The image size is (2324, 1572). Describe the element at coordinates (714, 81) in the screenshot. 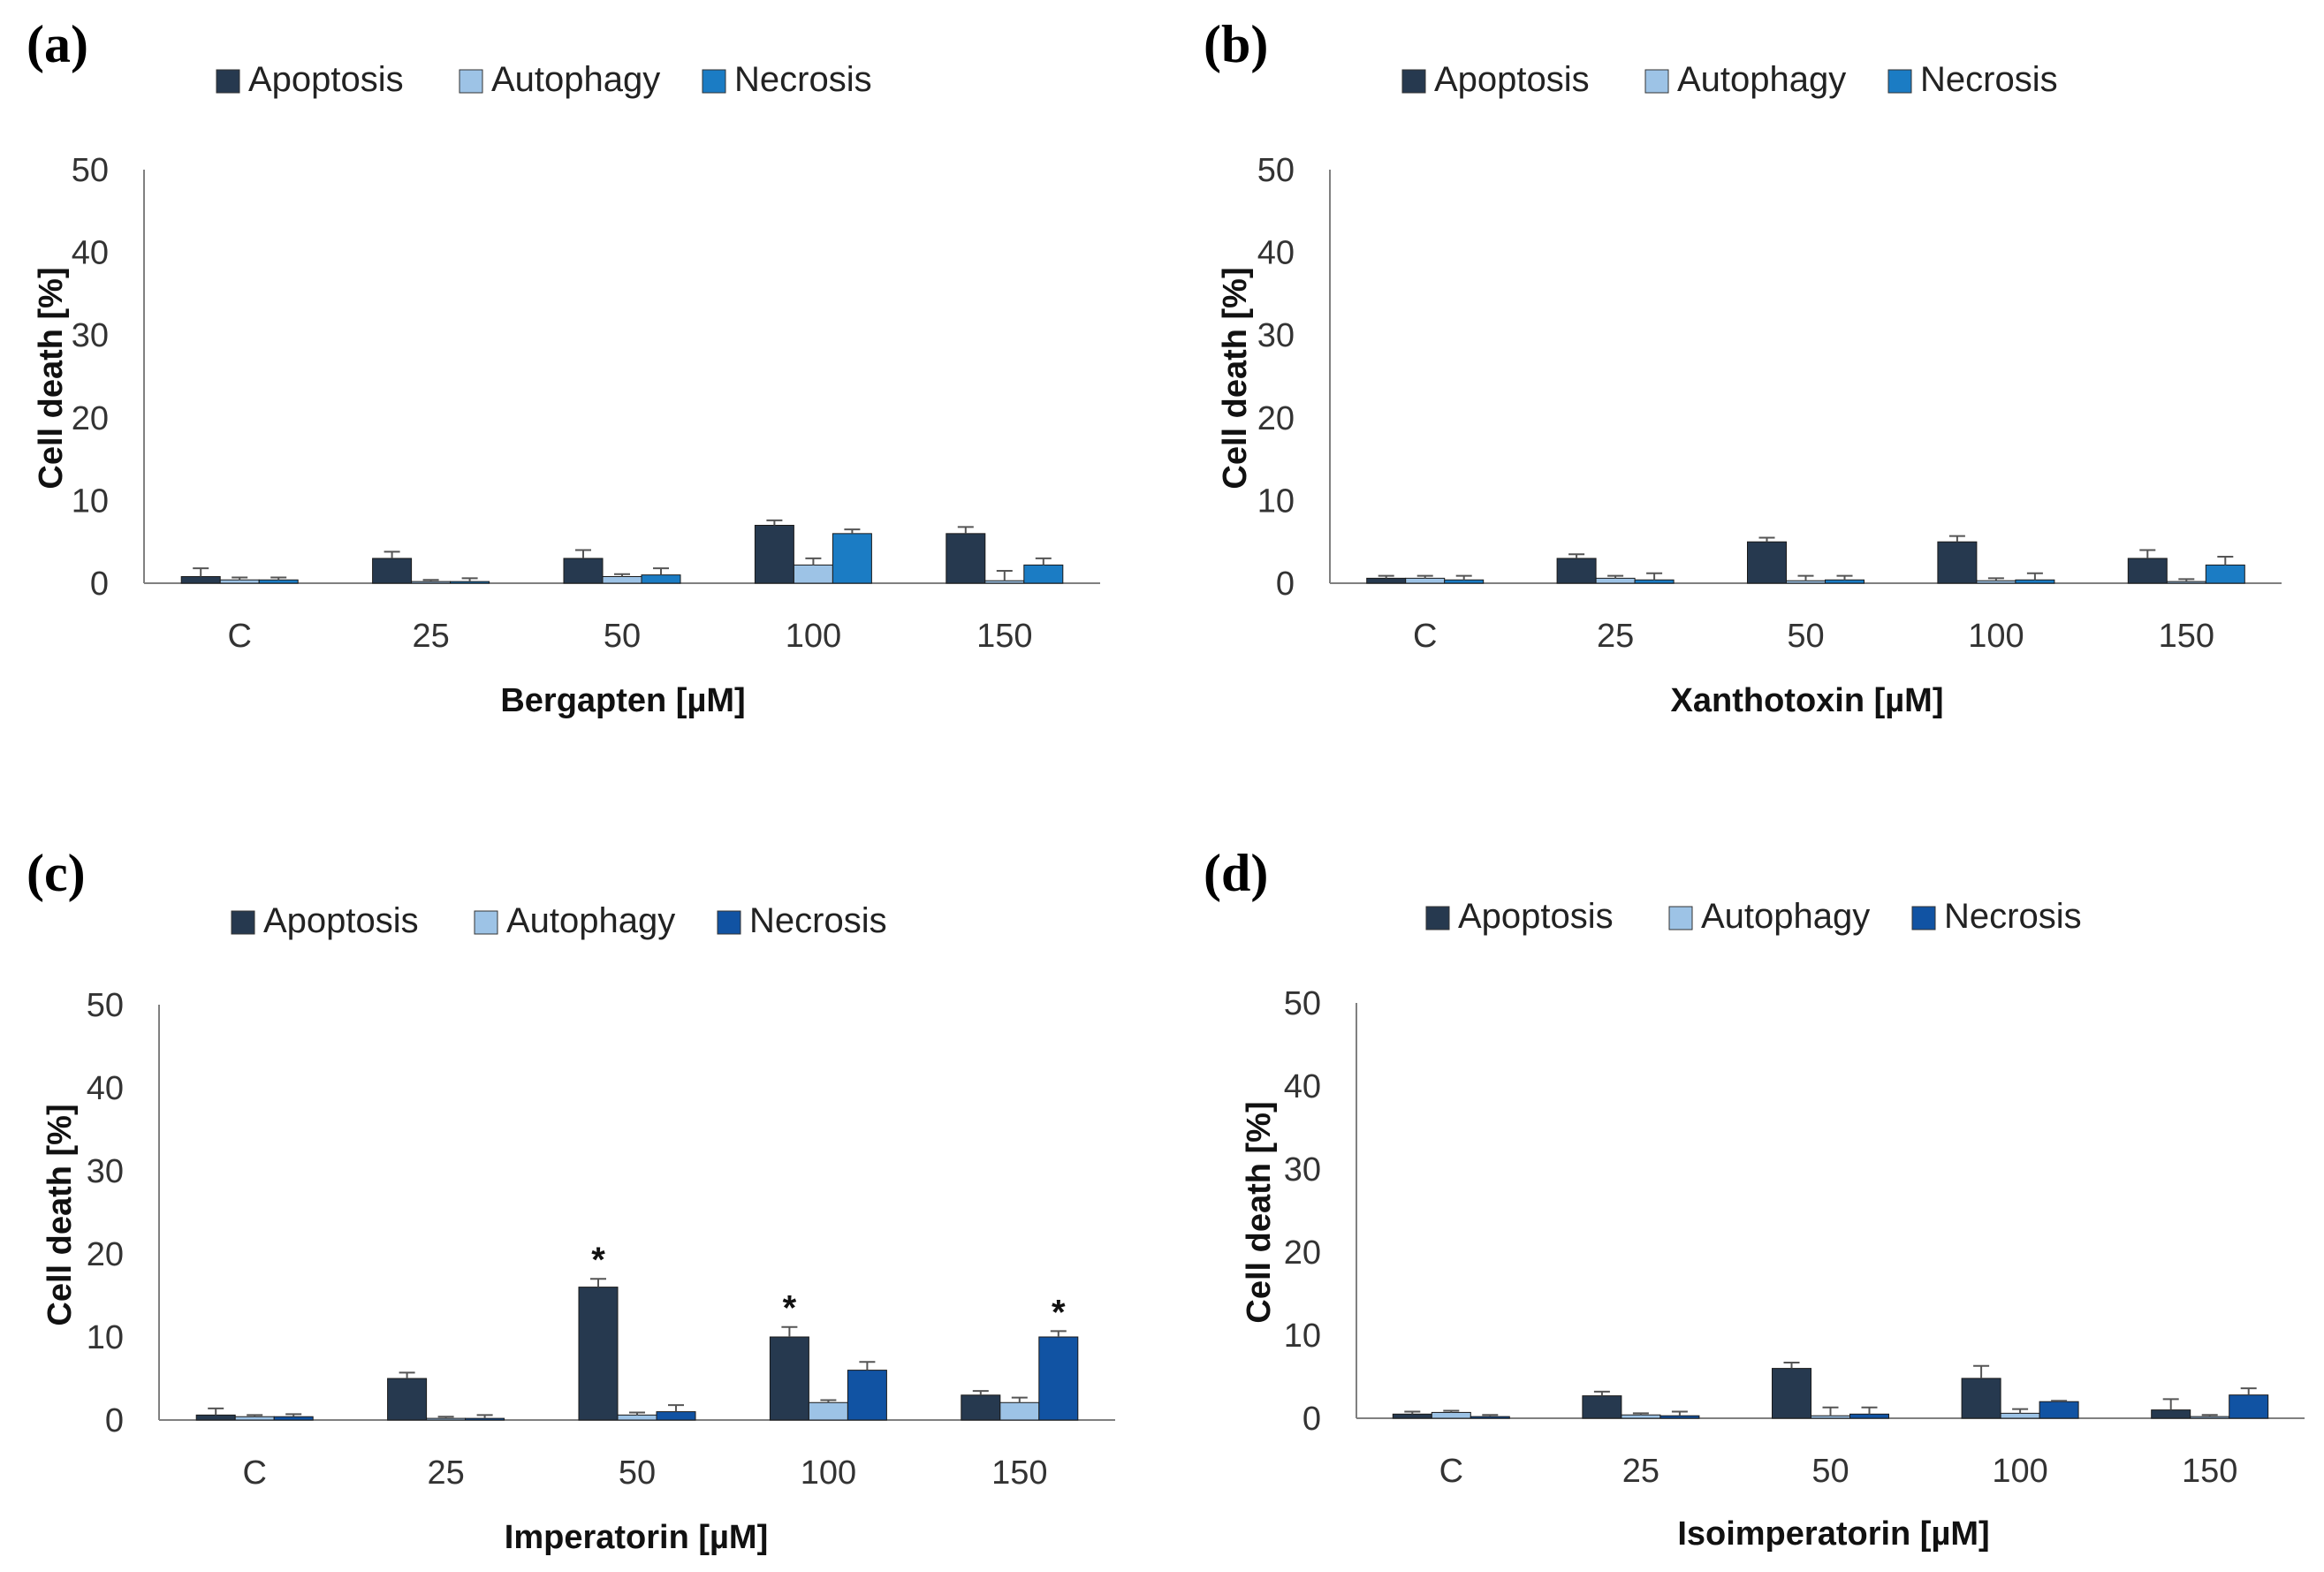

I see `legend-swatch-necrosis` at that location.